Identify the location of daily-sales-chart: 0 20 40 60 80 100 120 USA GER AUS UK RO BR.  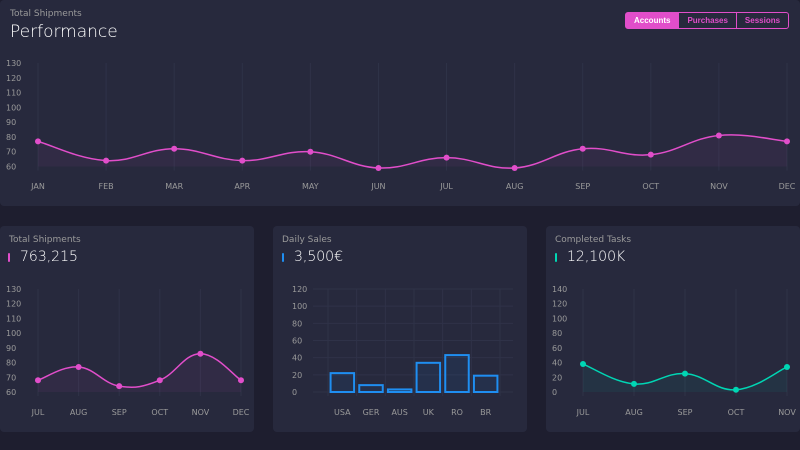
(402, 351).